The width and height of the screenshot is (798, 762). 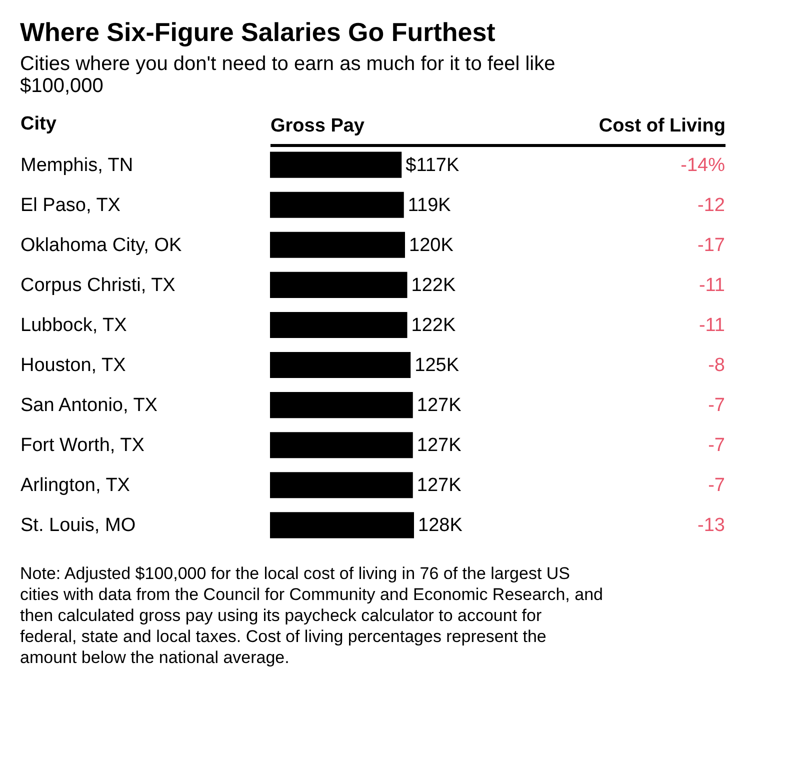 What do you see at coordinates (82, 445) in the screenshot?
I see `y-tick-label: Fort Worth, TX` at bounding box center [82, 445].